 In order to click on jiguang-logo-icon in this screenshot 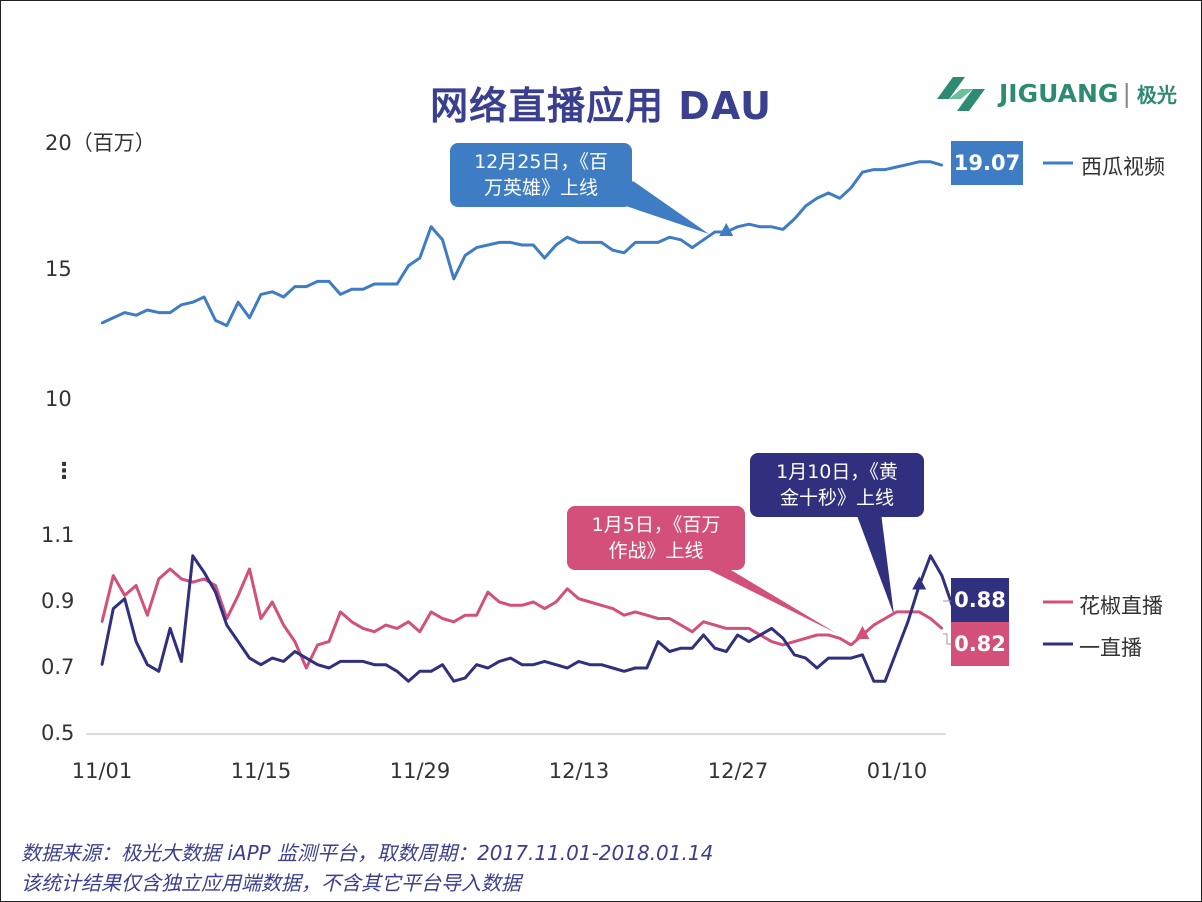, I will do `click(961, 94)`.